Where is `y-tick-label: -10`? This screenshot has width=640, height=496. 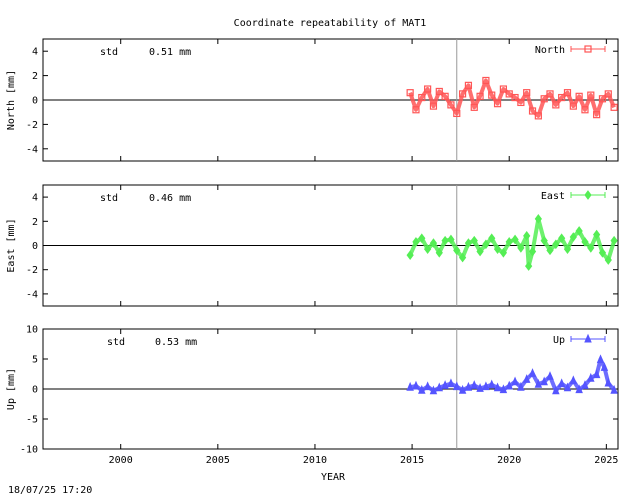 y-tick-label: -10 is located at coordinates (29, 450).